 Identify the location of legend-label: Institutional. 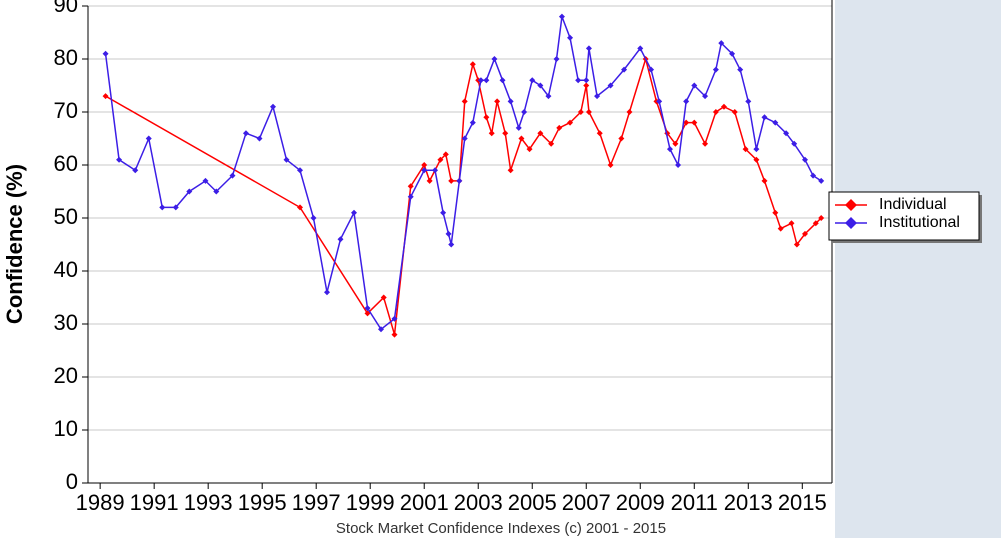
(919, 222).